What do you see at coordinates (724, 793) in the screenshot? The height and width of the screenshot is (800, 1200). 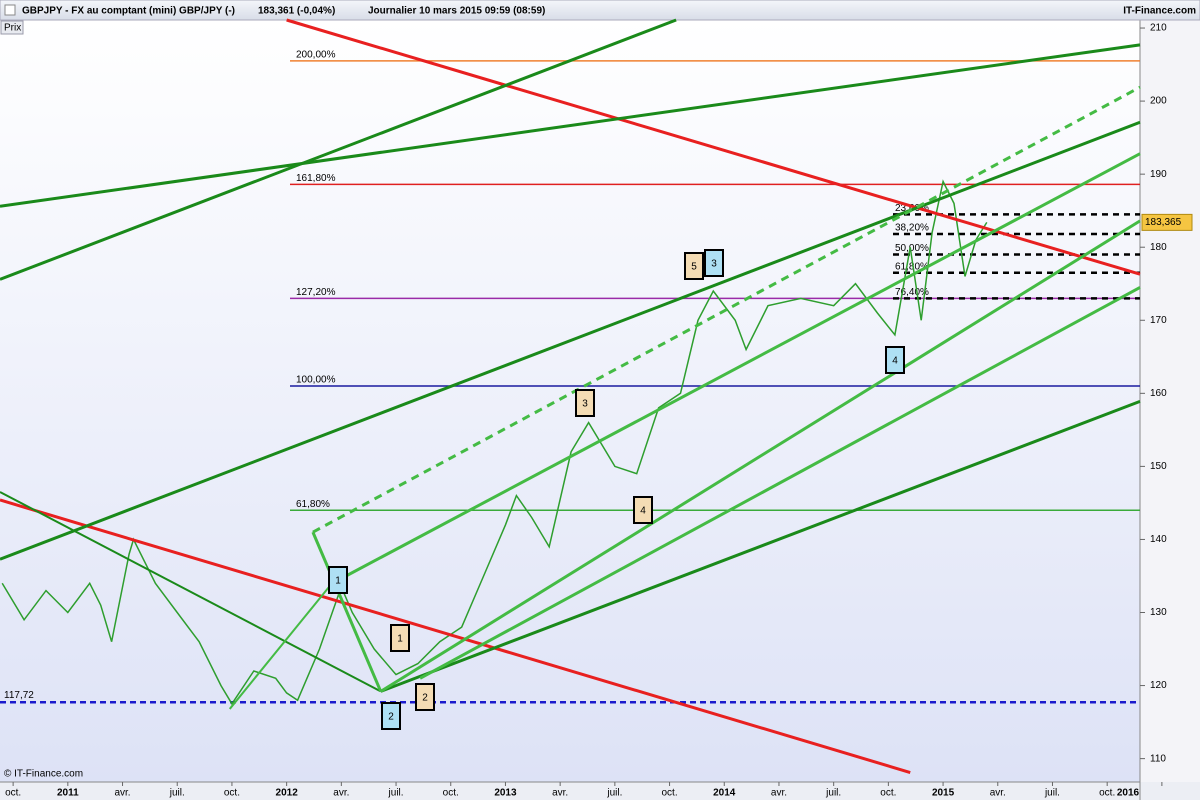 I see `x-tick-label: 2014` at bounding box center [724, 793].